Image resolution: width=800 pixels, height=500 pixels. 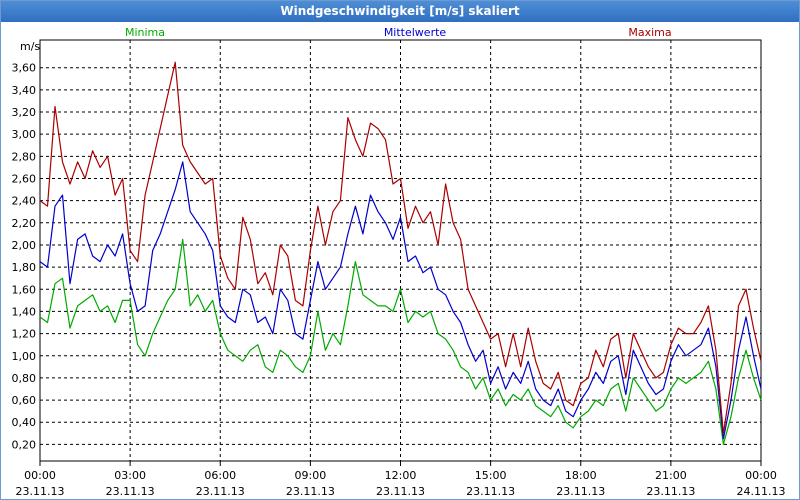 What do you see at coordinates (145, 32) in the screenshot?
I see `legend-minima: Minima` at bounding box center [145, 32].